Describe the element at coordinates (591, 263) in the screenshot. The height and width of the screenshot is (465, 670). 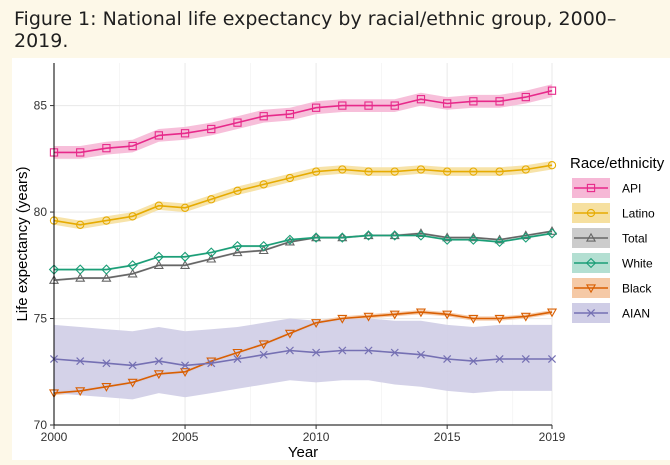
I see `legend-marker-white` at that location.